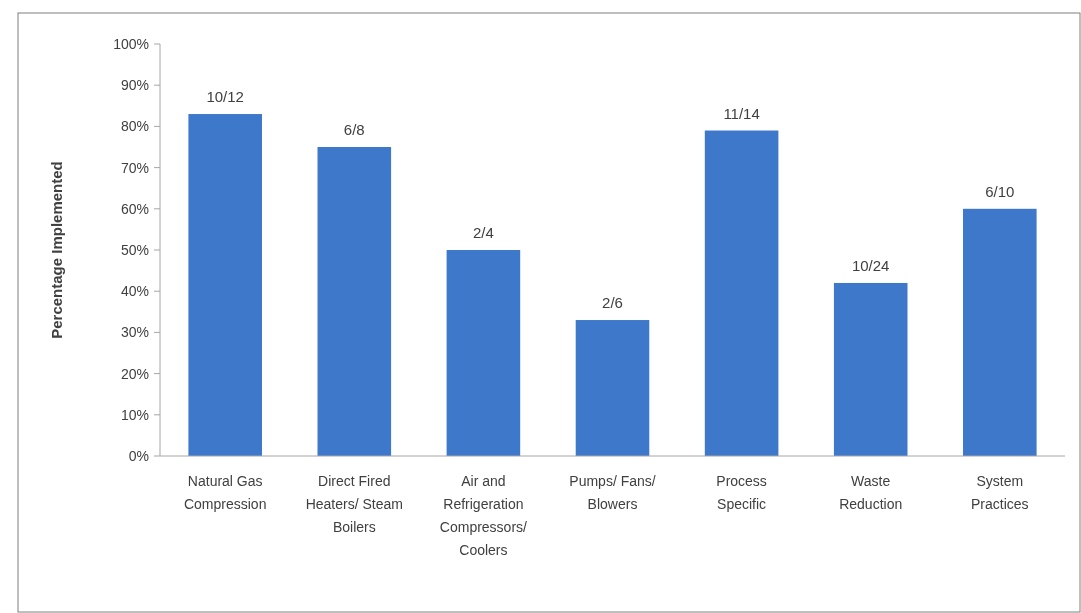  Describe the element at coordinates (741, 492) in the screenshot. I see `x-tick-label: Process Specific` at that location.